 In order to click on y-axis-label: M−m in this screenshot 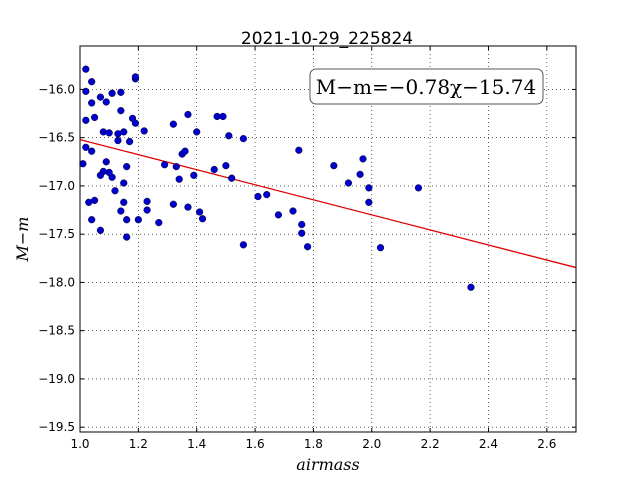, I will do `click(22, 240)`.